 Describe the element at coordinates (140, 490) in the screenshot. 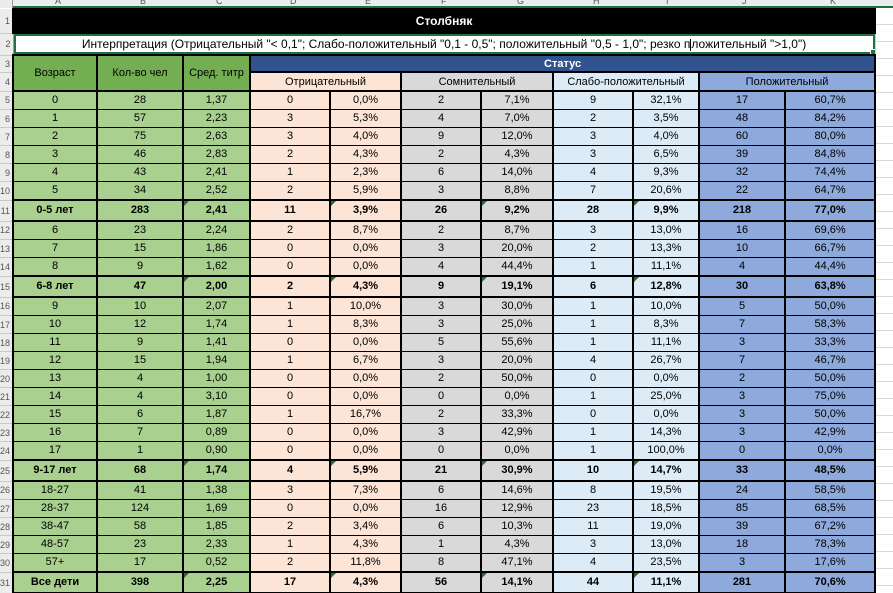

I see `cell-count: 41` at that location.